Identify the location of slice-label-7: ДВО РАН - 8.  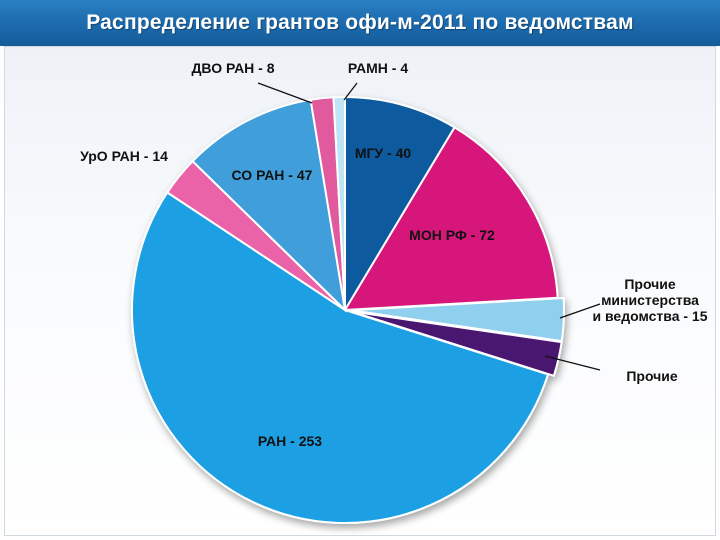
(232, 68).